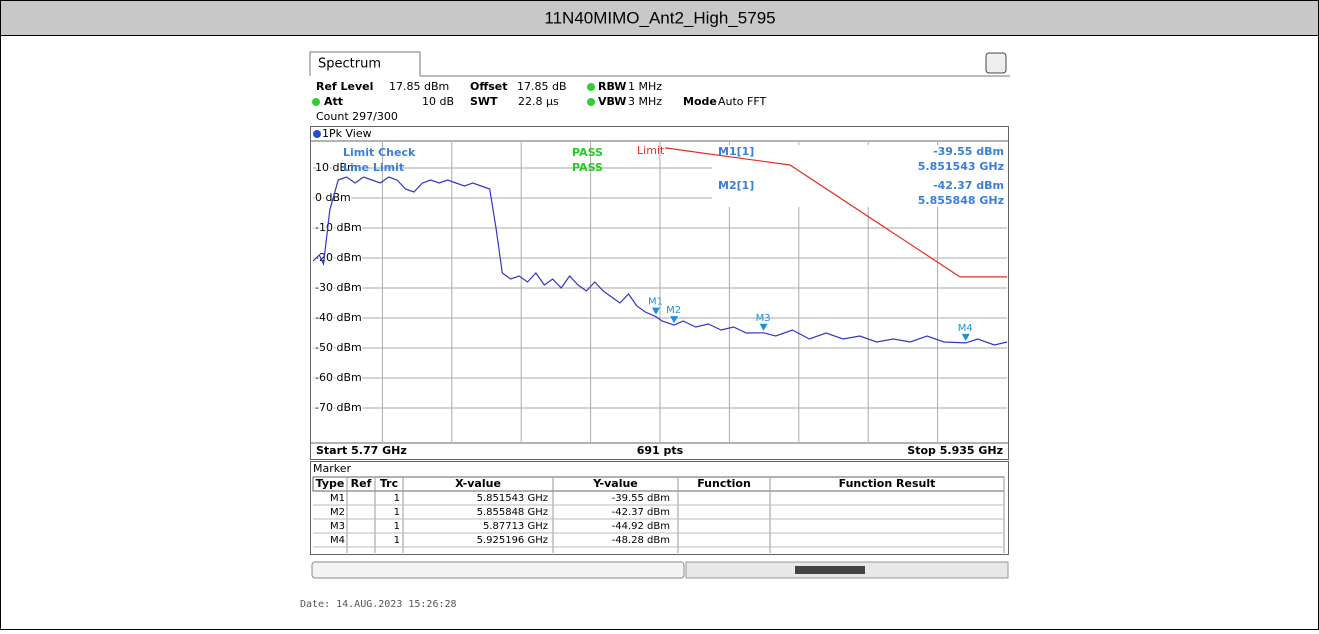 The width and height of the screenshot is (1319, 634). I want to click on value: 10 dB, so click(438, 101).